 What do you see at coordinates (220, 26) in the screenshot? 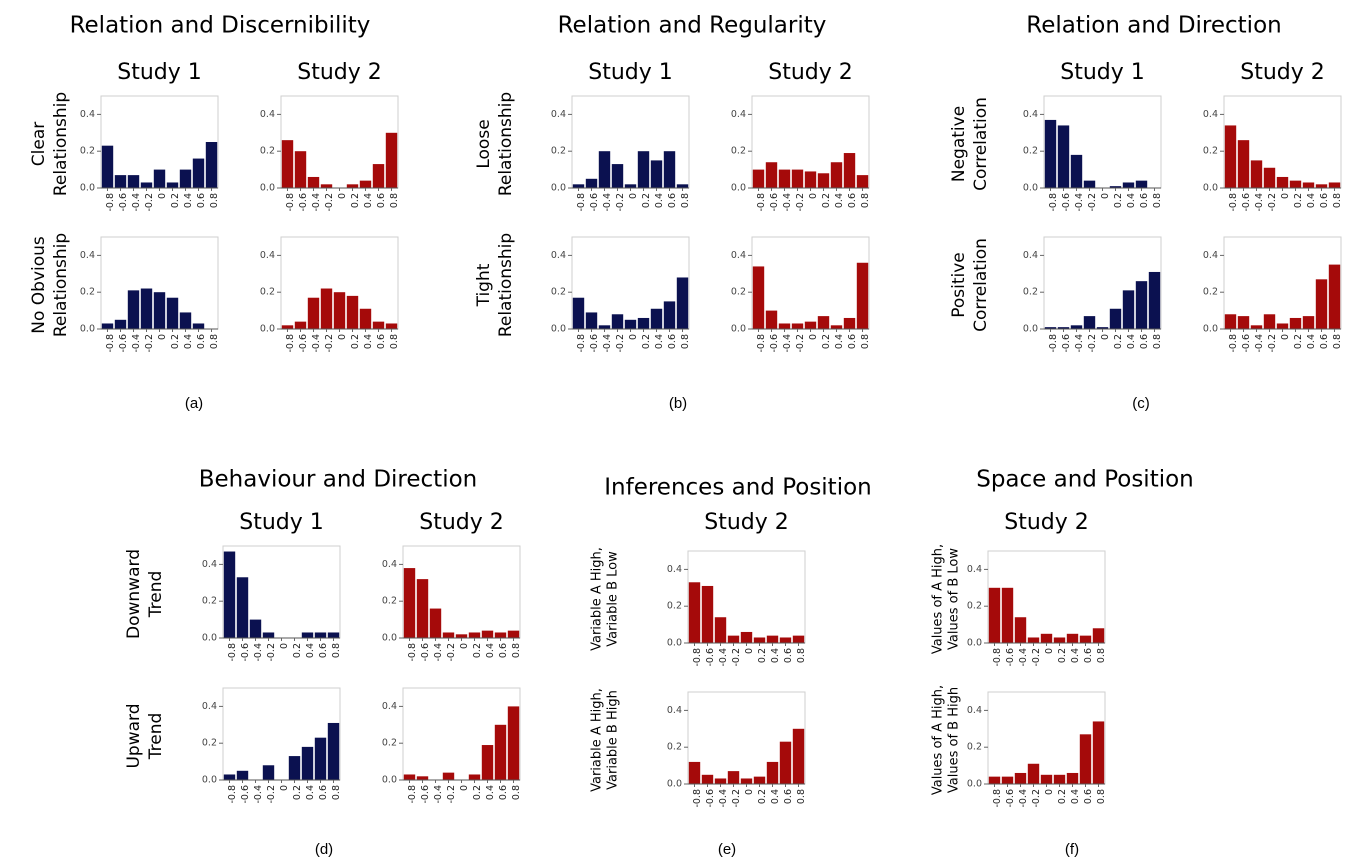
I see `panel-title: Relation and Discernibility` at bounding box center [220, 26].